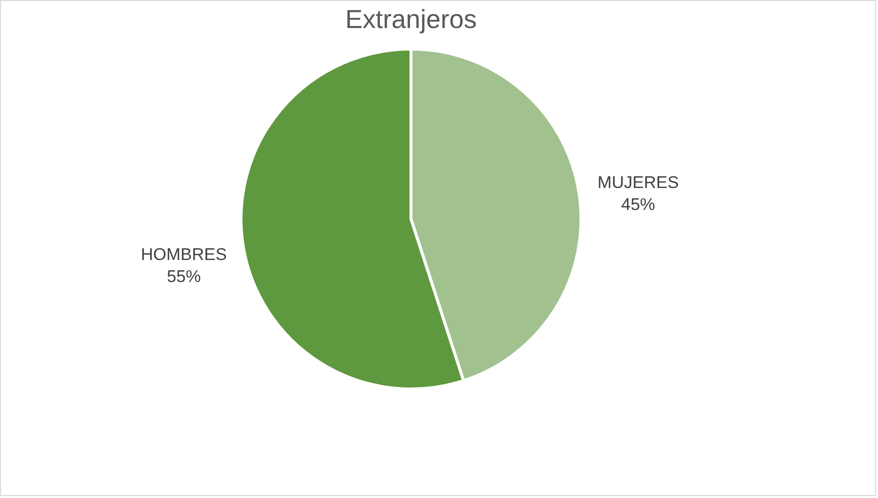 The height and width of the screenshot is (498, 878). I want to click on chart-title: Extranjeros, so click(411, 19).